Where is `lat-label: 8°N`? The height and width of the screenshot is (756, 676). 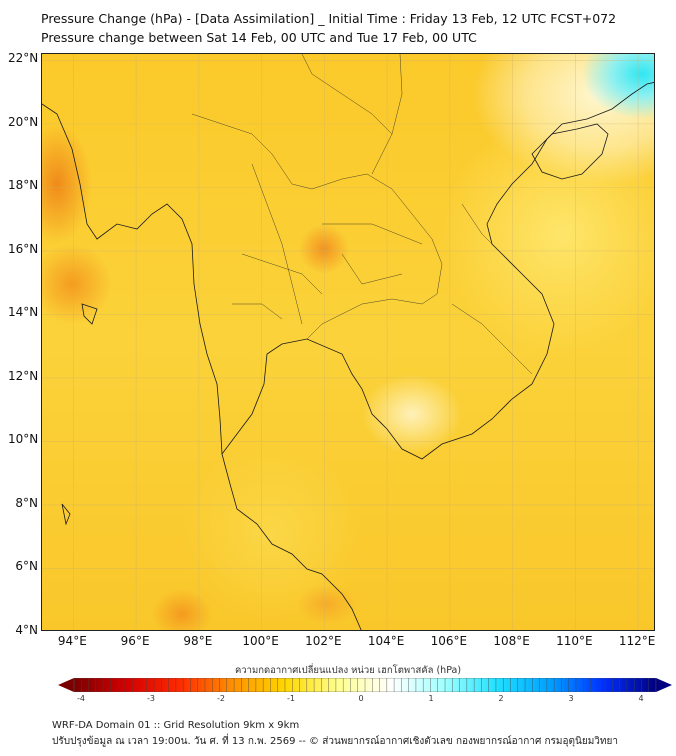
lat-label: 8°N is located at coordinates (26, 502).